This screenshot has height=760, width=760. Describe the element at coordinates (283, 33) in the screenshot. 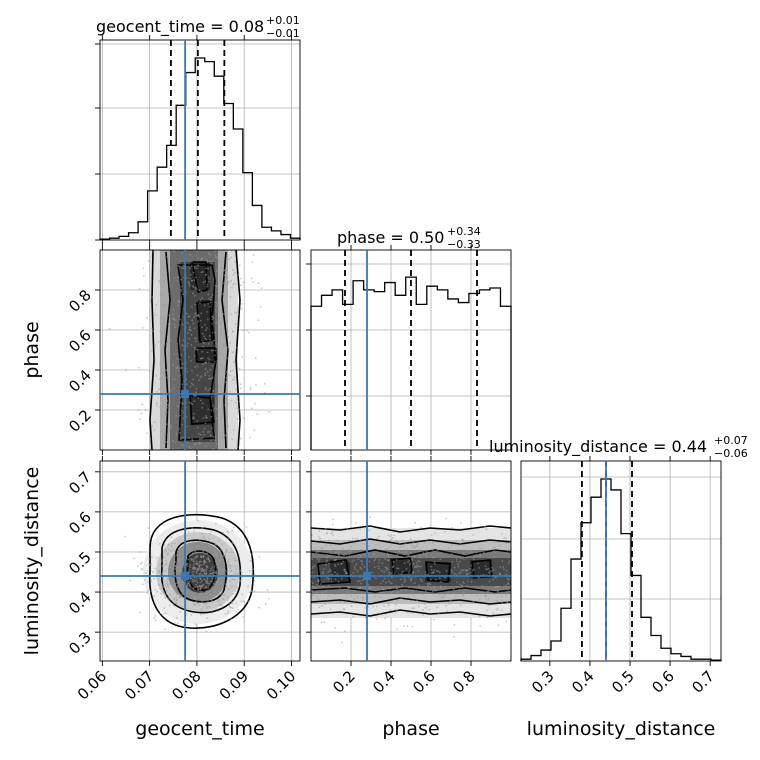

I see `title-geocent-time-minus: −0.01` at that location.